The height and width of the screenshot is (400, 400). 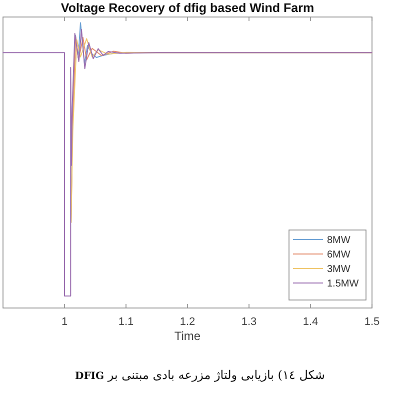 What do you see at coordinates (339, 240) in the screenshot?
I see `legend-label: 8MW` at bounding box center [339, 240].